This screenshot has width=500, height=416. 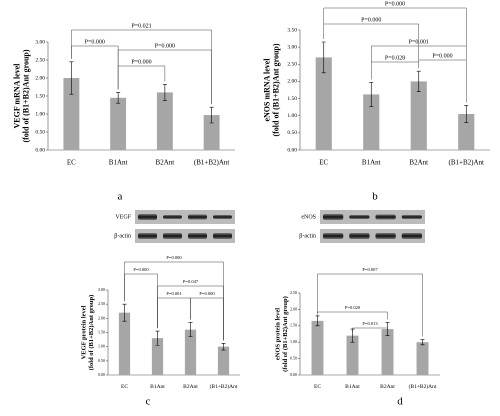 What do you see at coordinates (16, 96) in the screenshot?
I see `y-axis-title-line: VEGF mRNA level` at bounding box center [16, 96].